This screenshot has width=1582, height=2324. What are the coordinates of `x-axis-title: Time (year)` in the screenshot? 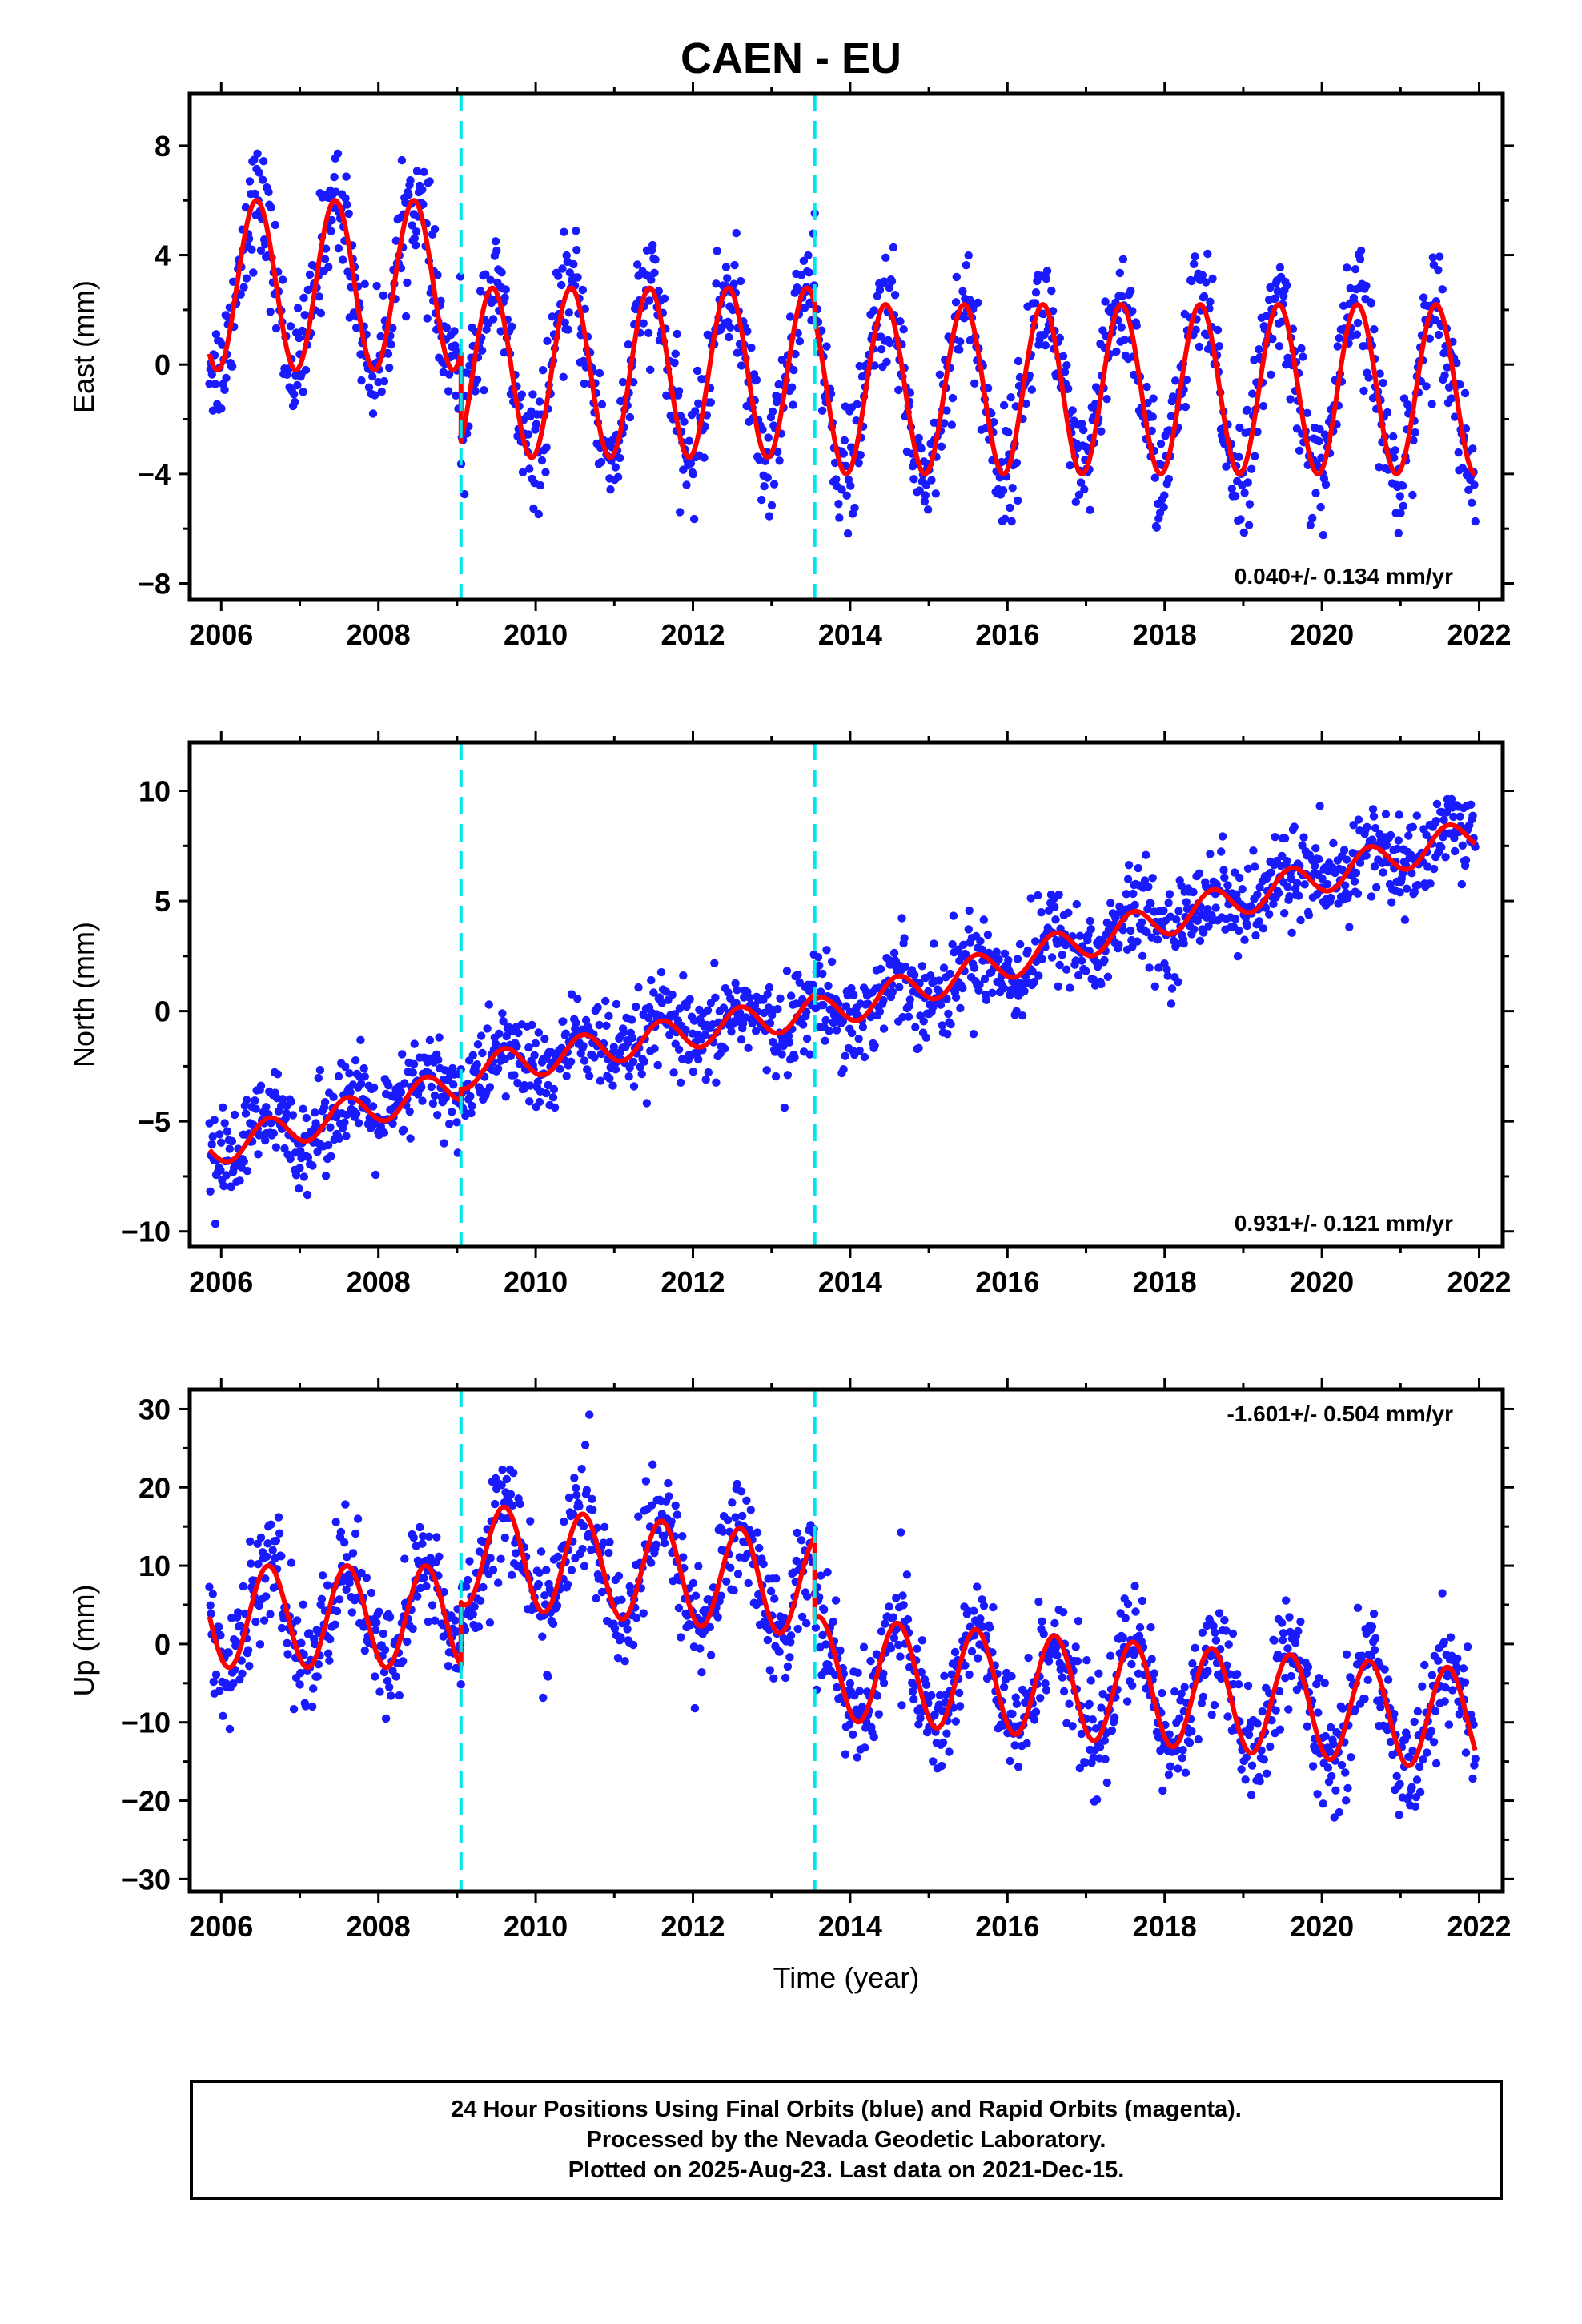 It's located at (847, 1977).